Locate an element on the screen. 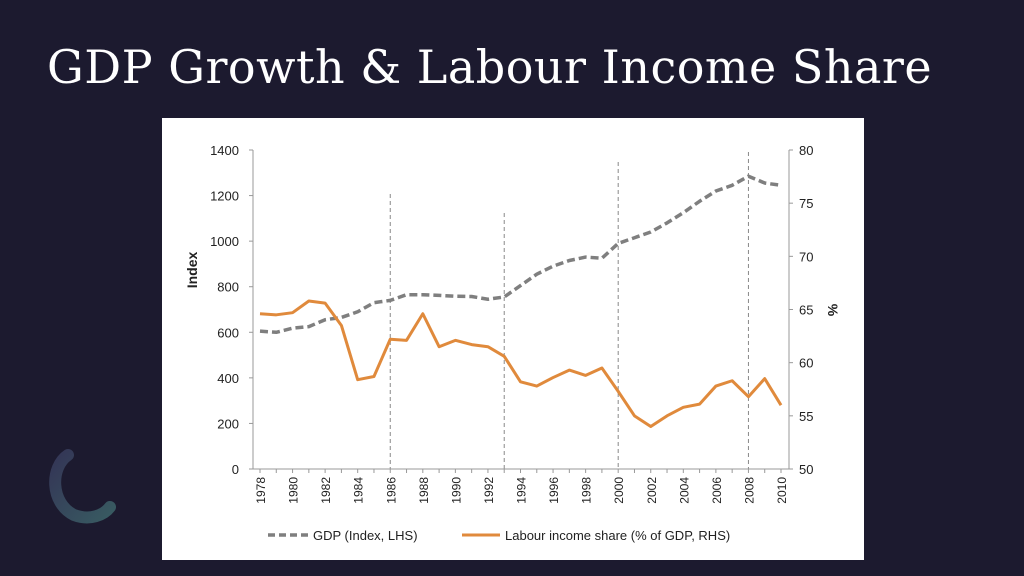  y-right-tick-label: 65 is located at coordinates (806, 310).